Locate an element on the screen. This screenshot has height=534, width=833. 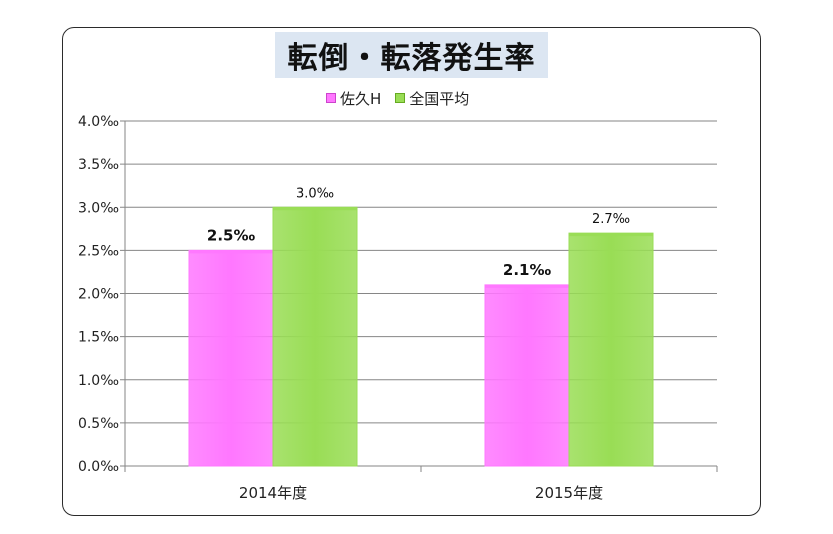
y-tick-label: 1.0‰ is located at coordinates (98, 381).